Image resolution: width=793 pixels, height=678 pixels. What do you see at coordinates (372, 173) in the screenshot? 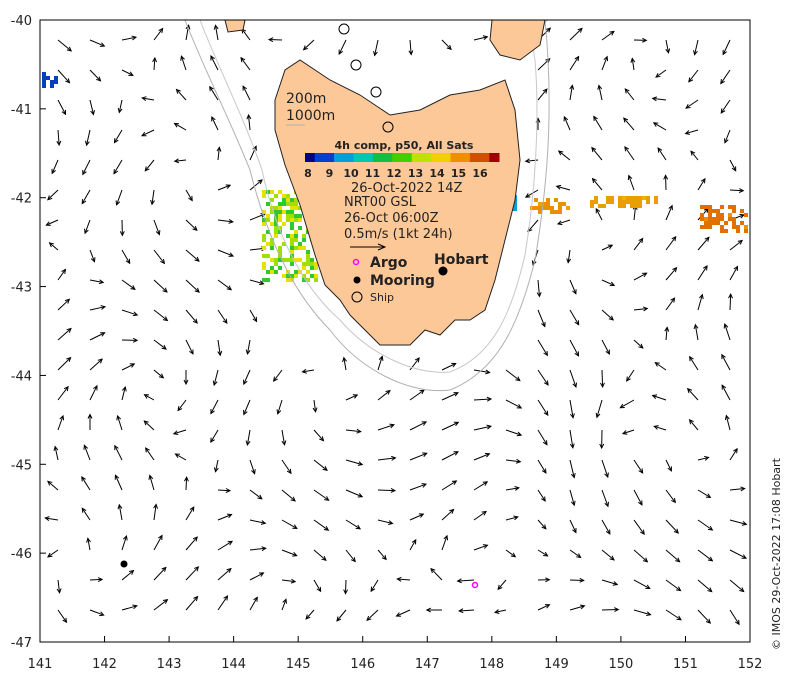
I see `colorbar-tick: 11` at bounding box center [372, 173].